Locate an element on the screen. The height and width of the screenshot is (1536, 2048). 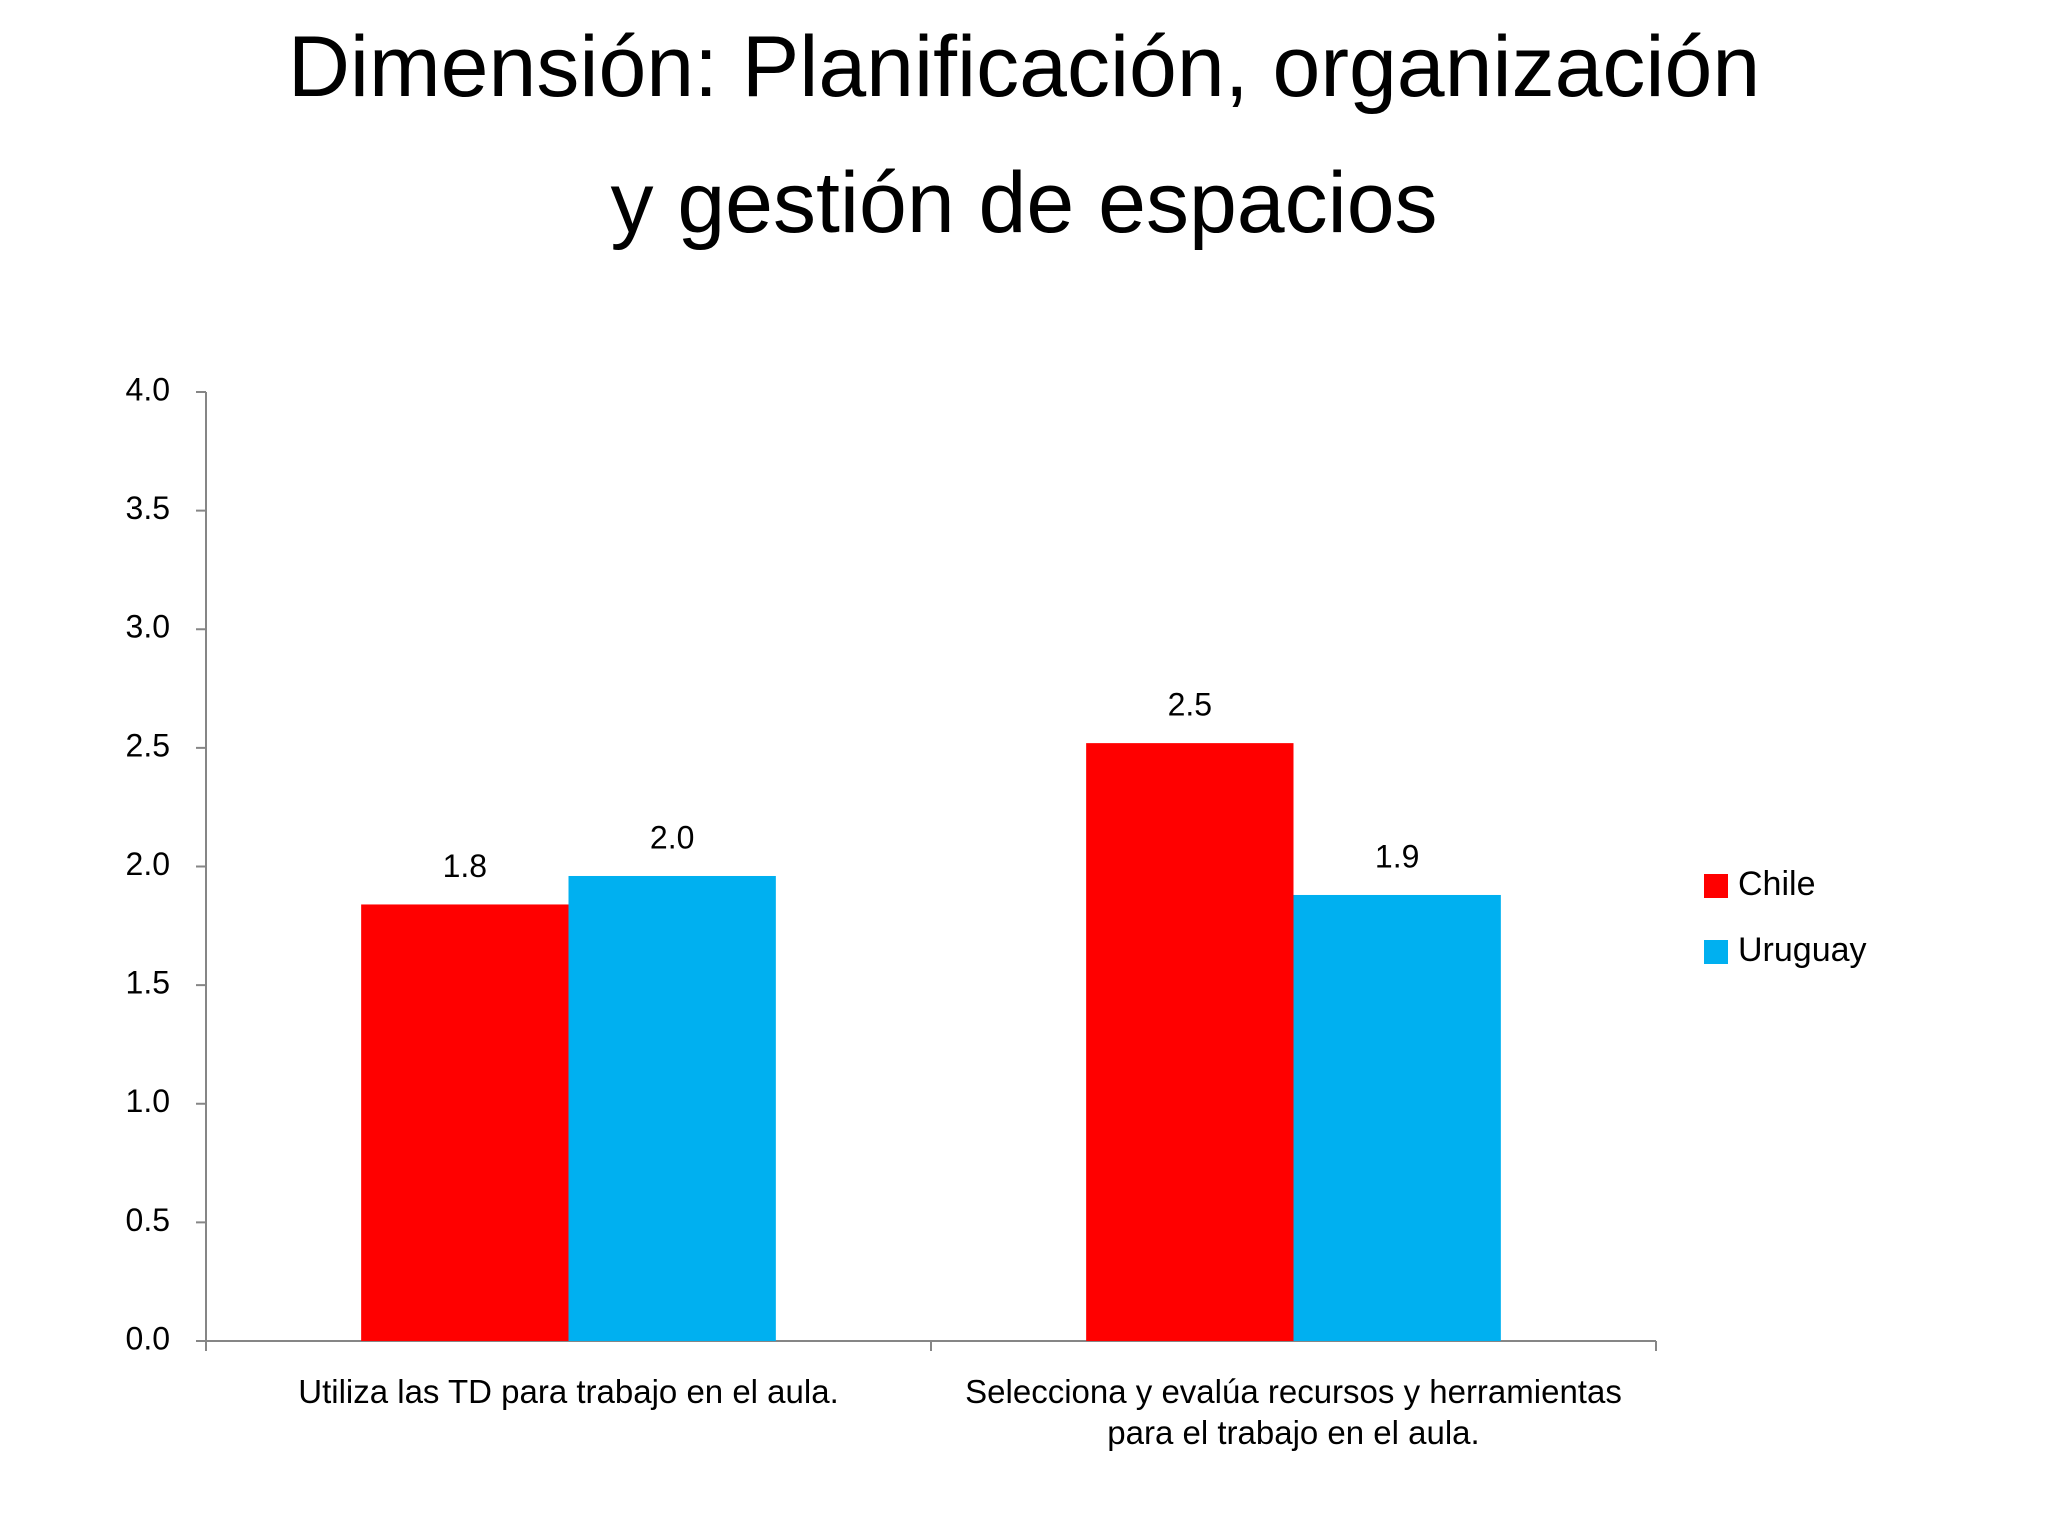
y-tick-label: 2.5 is located at coordinates (148, 745).